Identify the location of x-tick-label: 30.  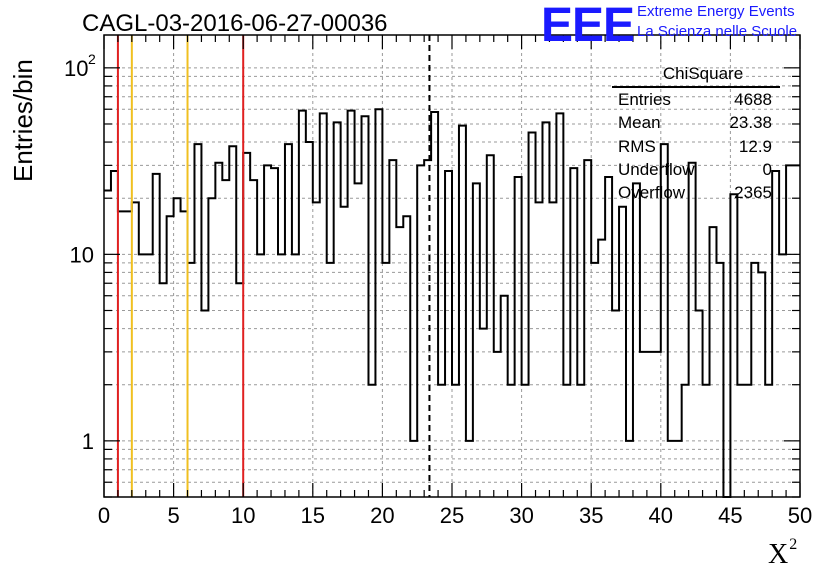
(521, 515).